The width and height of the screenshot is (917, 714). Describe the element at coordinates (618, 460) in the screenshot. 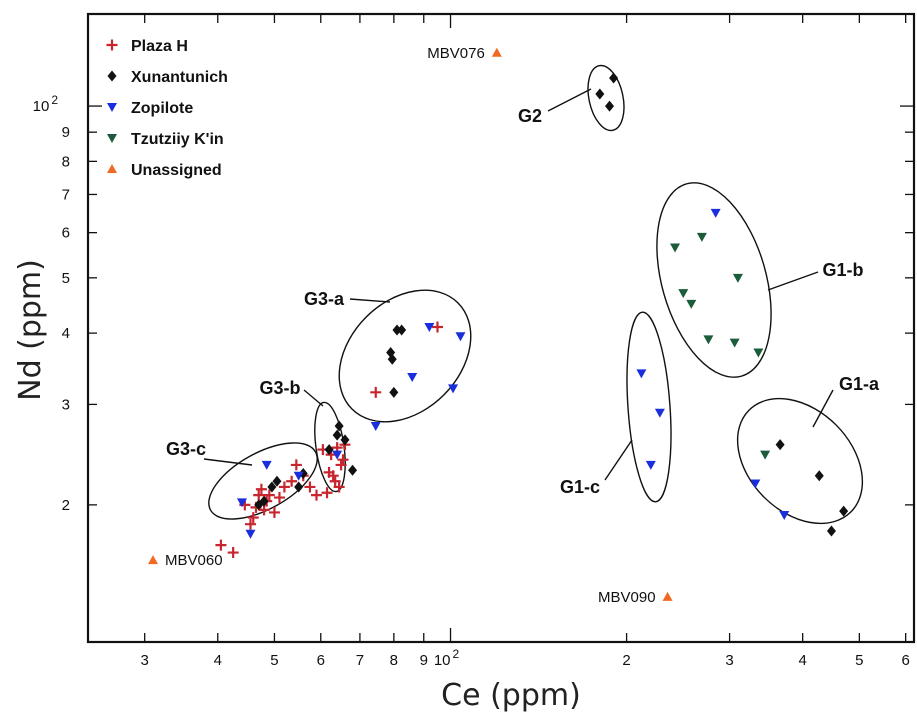

I see `leader-g1-c` at that location.